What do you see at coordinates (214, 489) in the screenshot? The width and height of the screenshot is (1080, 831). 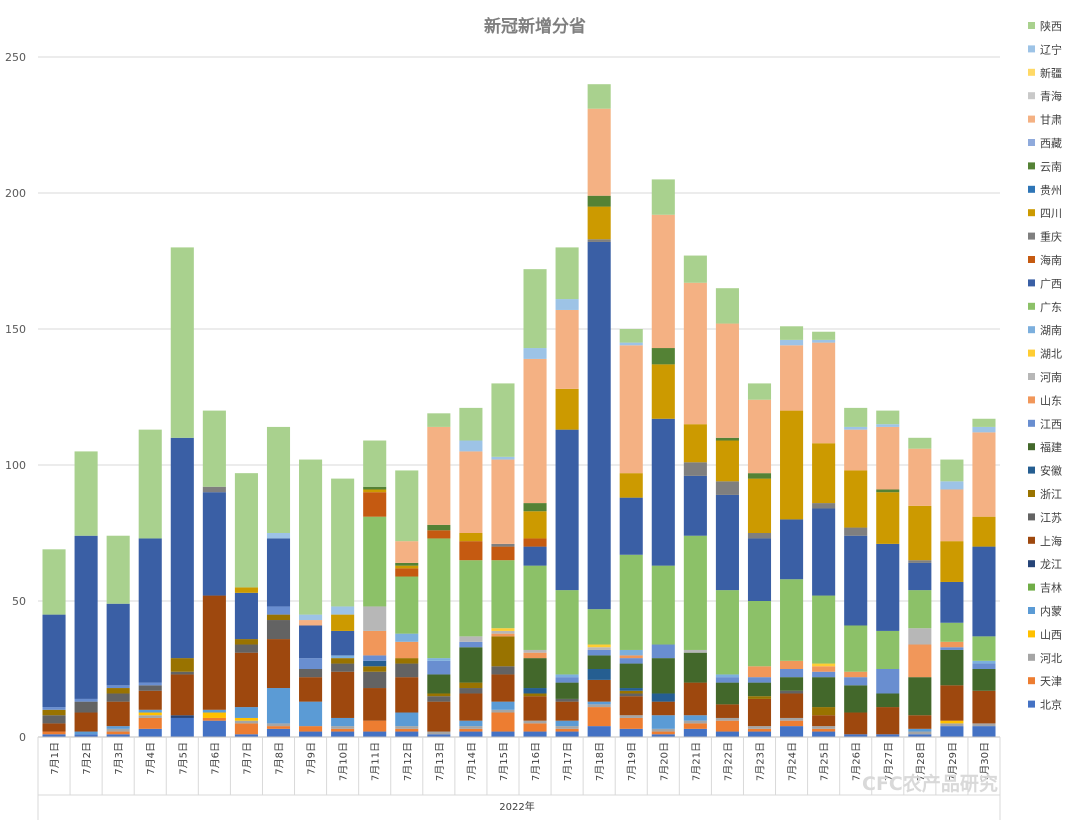 I see `bar-segment-重庆` at bounding box center [214, 489].